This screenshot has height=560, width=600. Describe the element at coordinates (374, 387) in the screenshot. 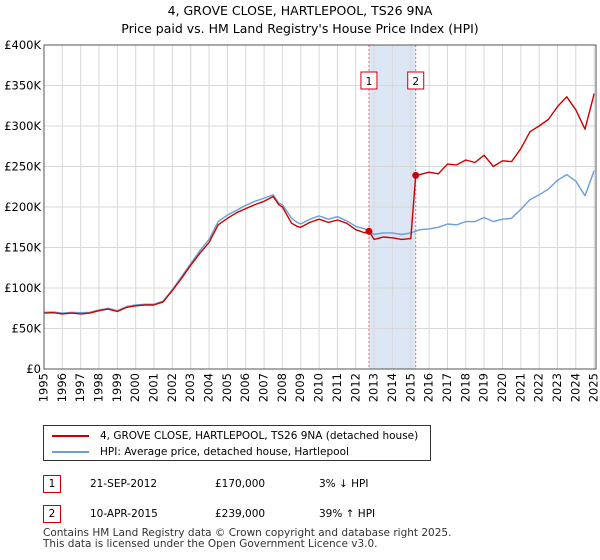

I see `x-tick-label: 2013` at that location.